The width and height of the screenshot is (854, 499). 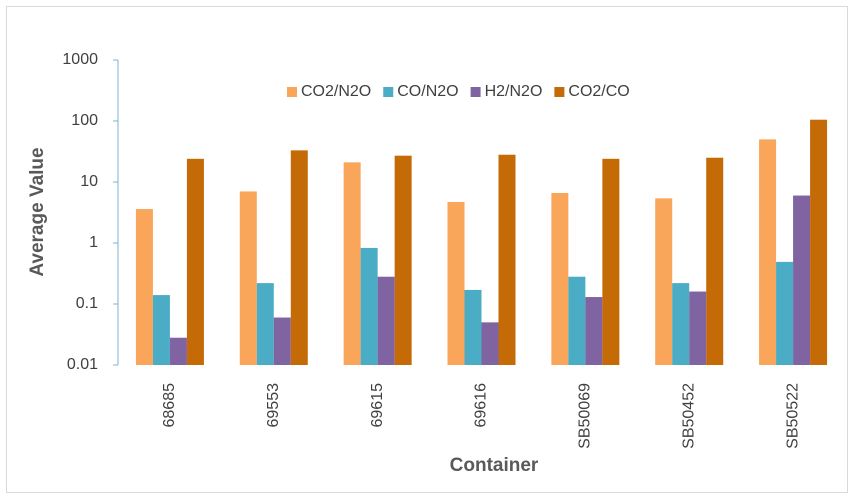 I want to click on y-tick-label: 10, so click(x=89, y=181).